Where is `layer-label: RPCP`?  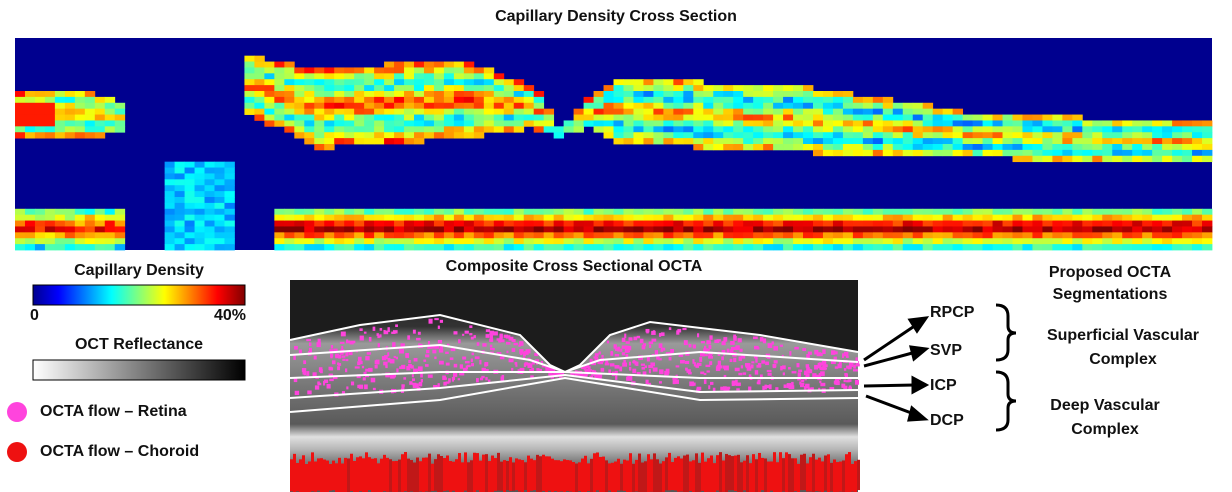
layer-label: RPCP is located at coordinates (952, 312).